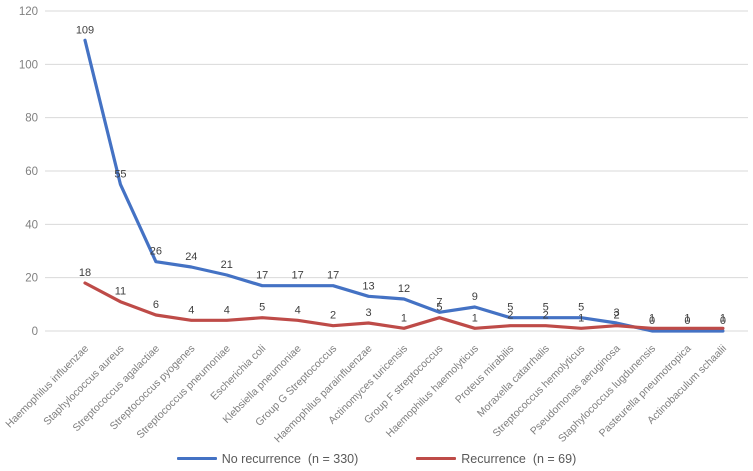 Image resolution: width=753 pixels, height=471 pixels. I want to click on legend-item-recurrence: Recurrence (n = 69), so click(496, 459).